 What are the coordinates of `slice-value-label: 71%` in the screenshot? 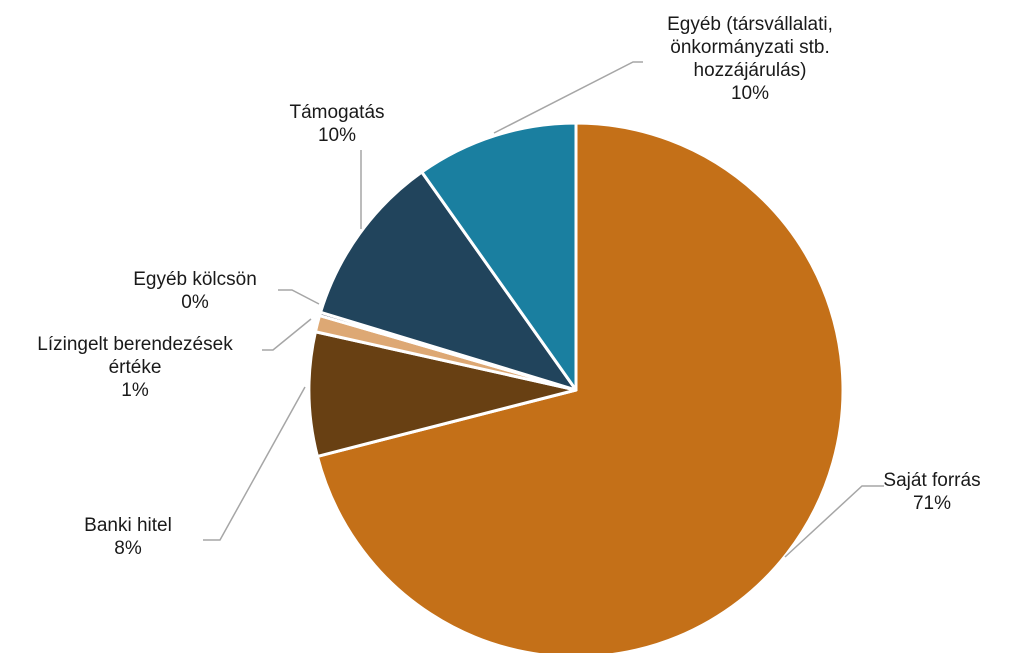 It's located at (932, 503).